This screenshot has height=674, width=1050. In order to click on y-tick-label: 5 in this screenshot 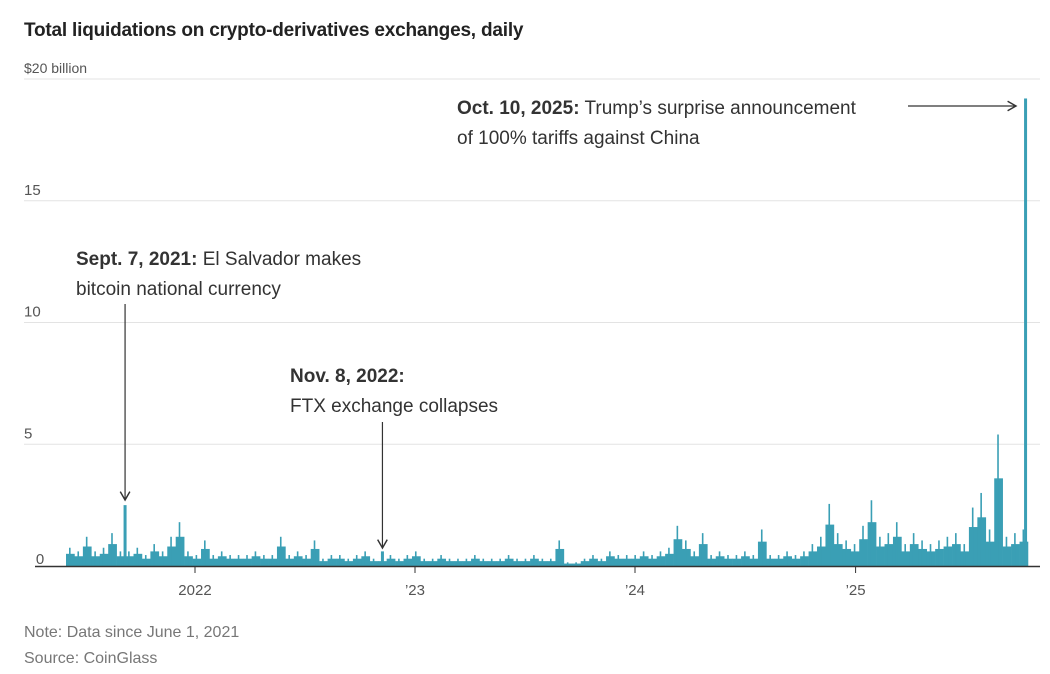, I will do `click(28, 433)`.